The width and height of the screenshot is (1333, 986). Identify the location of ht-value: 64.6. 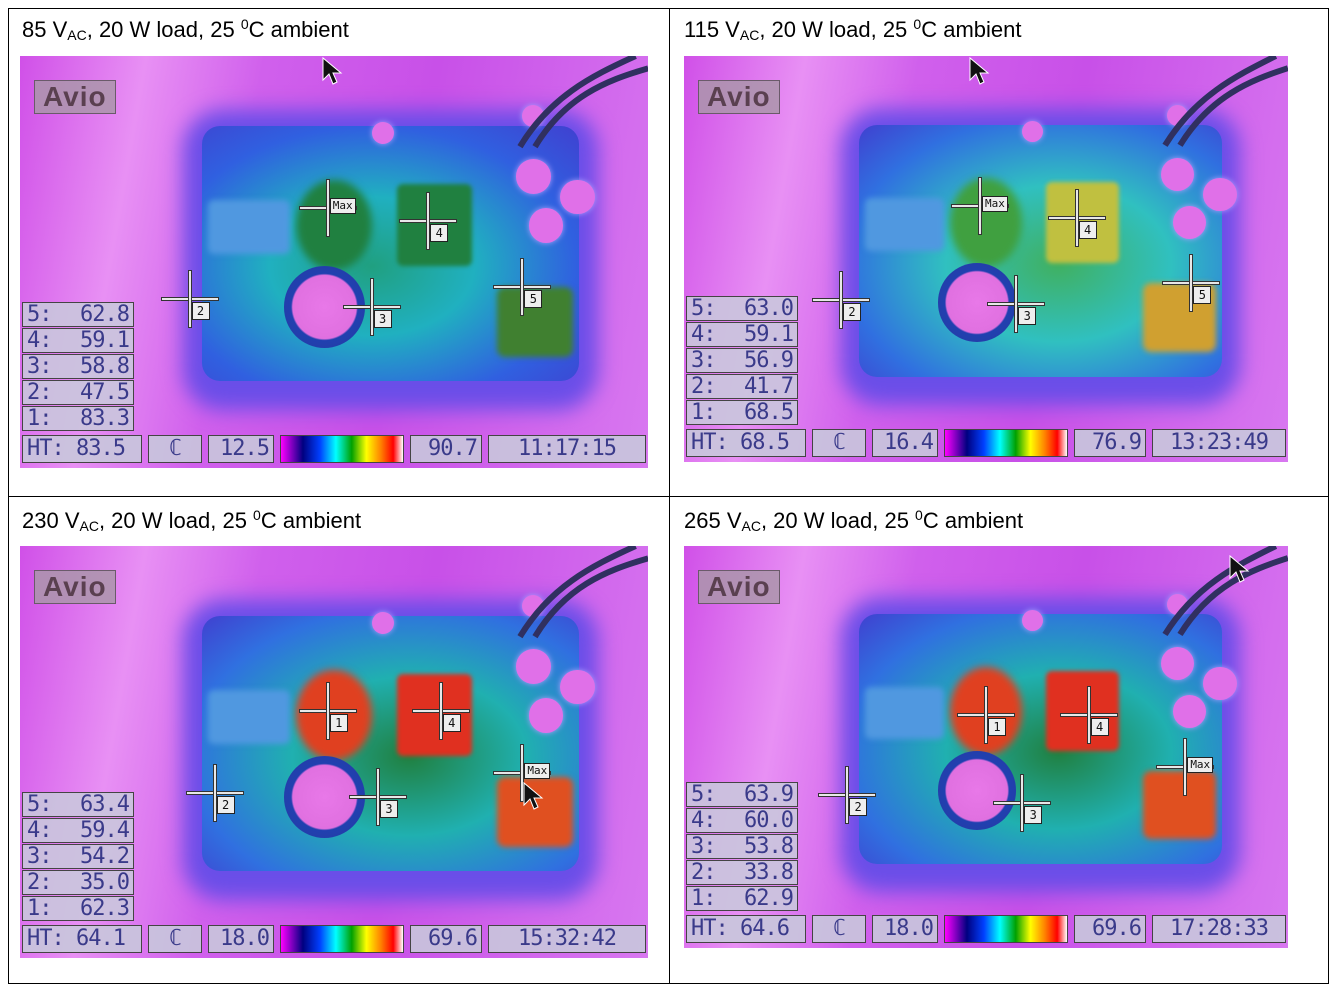
(765, 928).